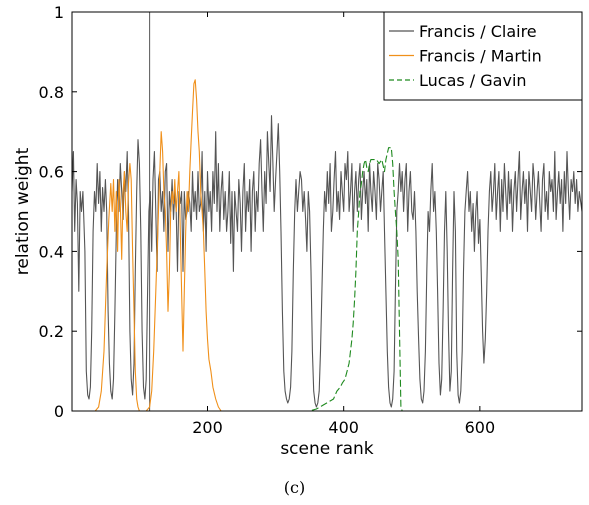 Image resolution: width=589 pixels, height=505 pixels. I want to click on y-tick-label: 0.8, so click(51, 92).